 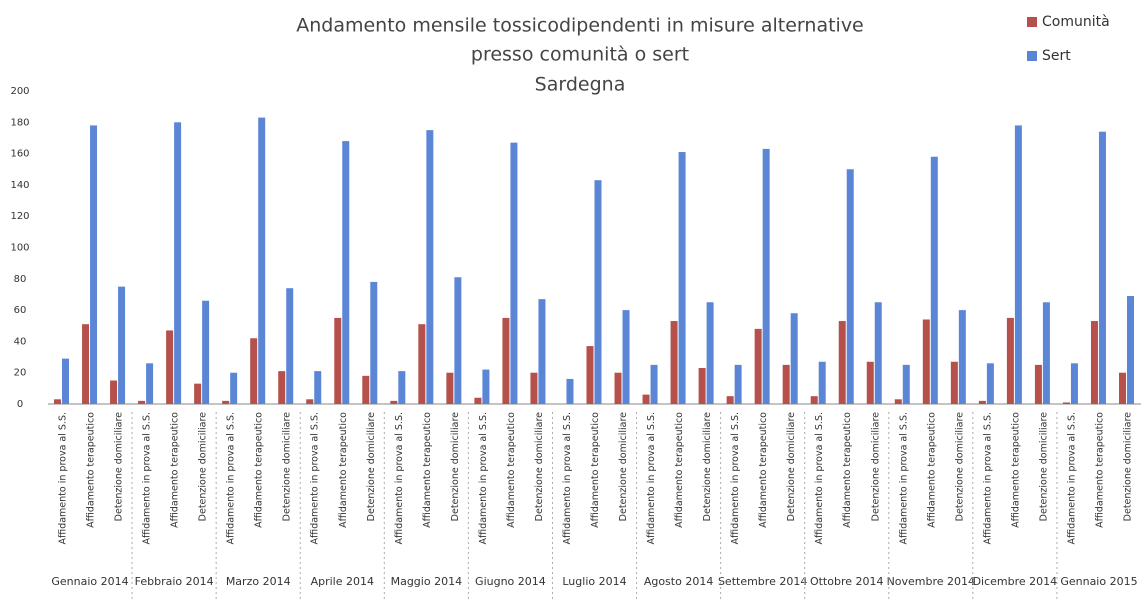 I want to click on group-label: Settembre 2014, so click(x=762, y=581).